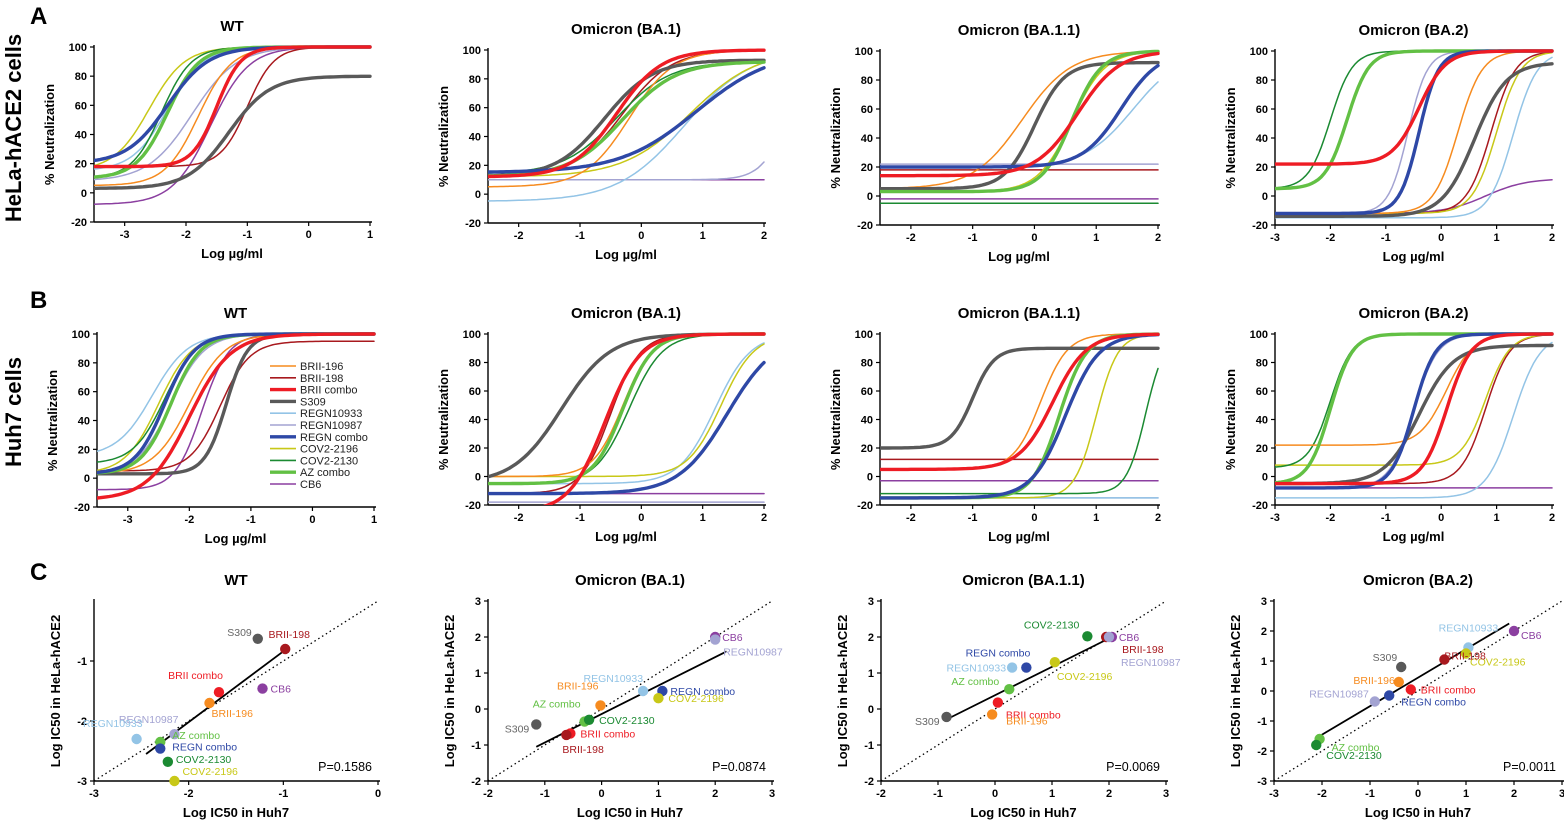 The image size is (1564, 828). I want to click on point-label-s309: S309, so click(517, 729).